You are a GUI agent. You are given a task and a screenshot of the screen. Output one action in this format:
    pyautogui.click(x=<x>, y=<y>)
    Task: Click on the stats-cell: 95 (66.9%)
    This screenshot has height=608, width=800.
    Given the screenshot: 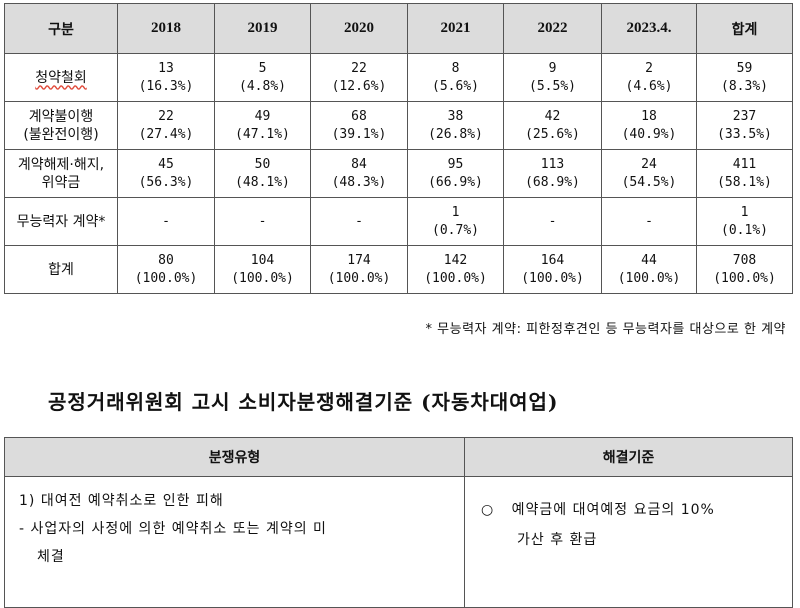 What is the action you would take?
    pyautogui.click(x=455, y=173)
    